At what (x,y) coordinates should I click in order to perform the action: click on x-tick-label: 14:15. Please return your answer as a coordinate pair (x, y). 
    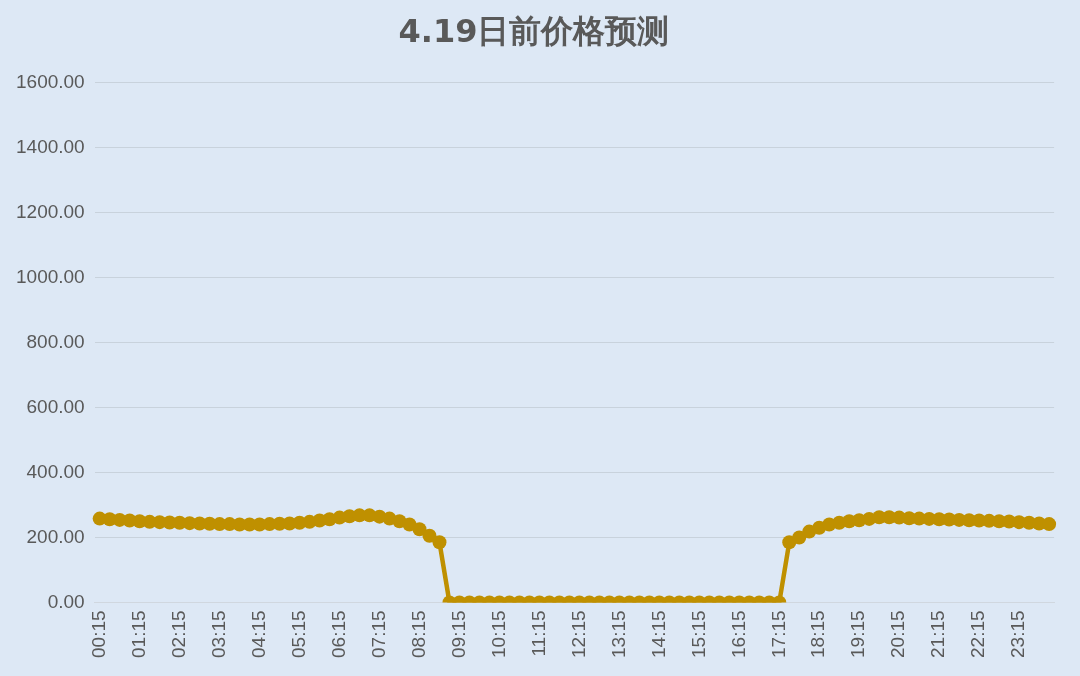
    Looking at the image, I should click on (658, 634).